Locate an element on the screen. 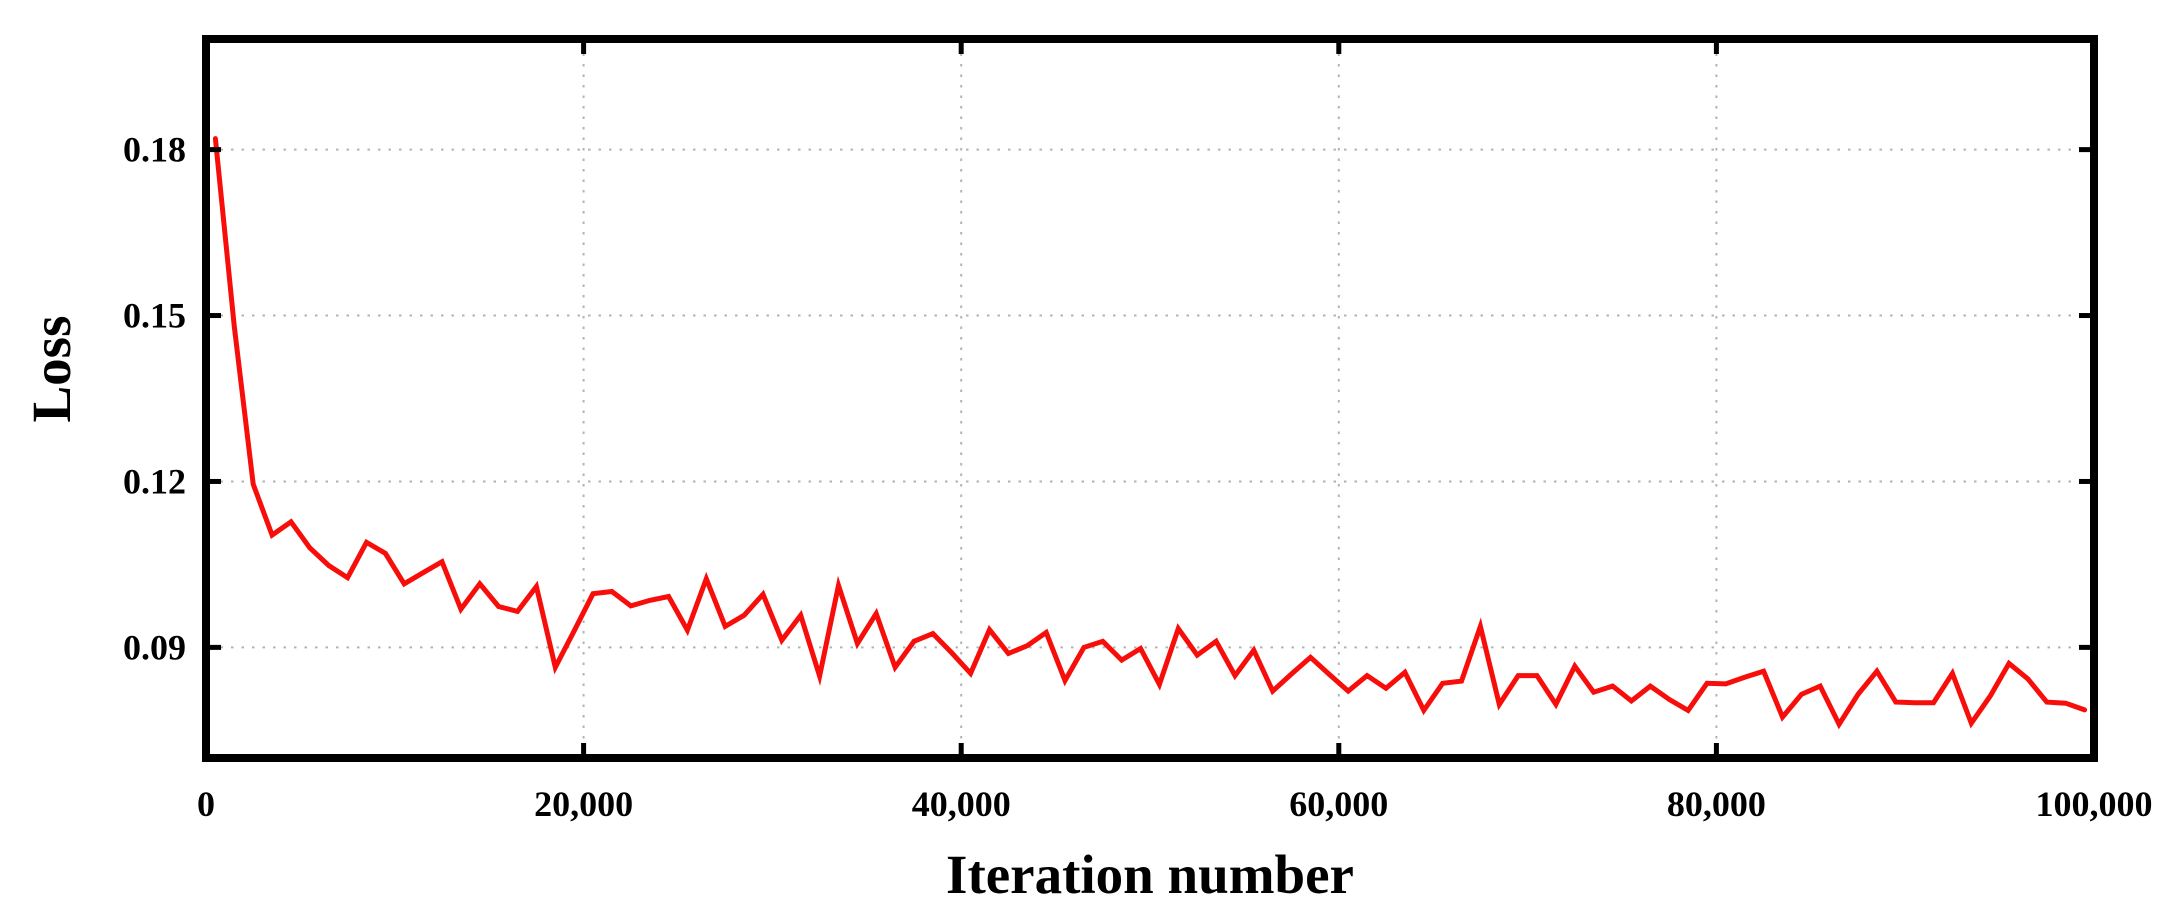 The width and height of the screenshot is (2174, 917). y-tick-label: 0.15 is located at coordinates (154, 316).